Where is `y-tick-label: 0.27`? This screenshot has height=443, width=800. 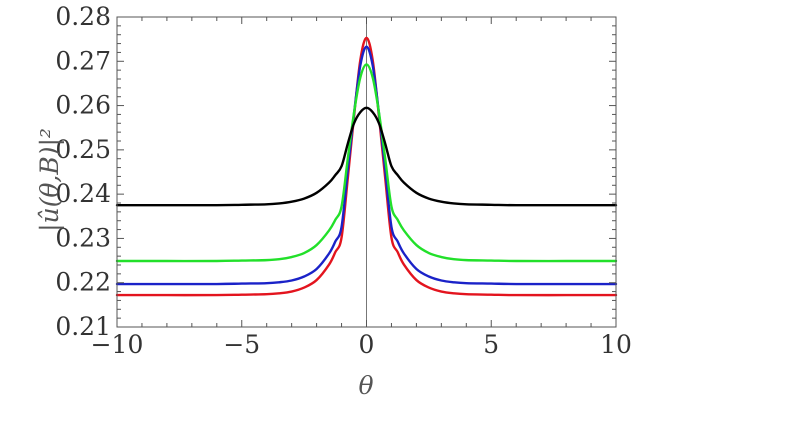
y-tick-label: 0.27 is located at coordinates (83, 60).